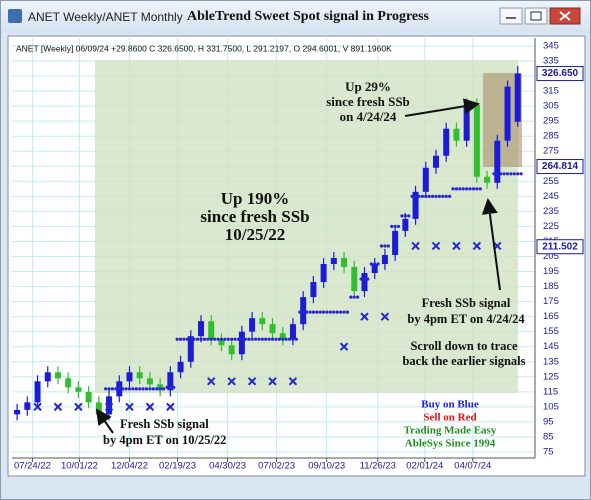  I want to click on price-label: 211.502, so click(560, 246).